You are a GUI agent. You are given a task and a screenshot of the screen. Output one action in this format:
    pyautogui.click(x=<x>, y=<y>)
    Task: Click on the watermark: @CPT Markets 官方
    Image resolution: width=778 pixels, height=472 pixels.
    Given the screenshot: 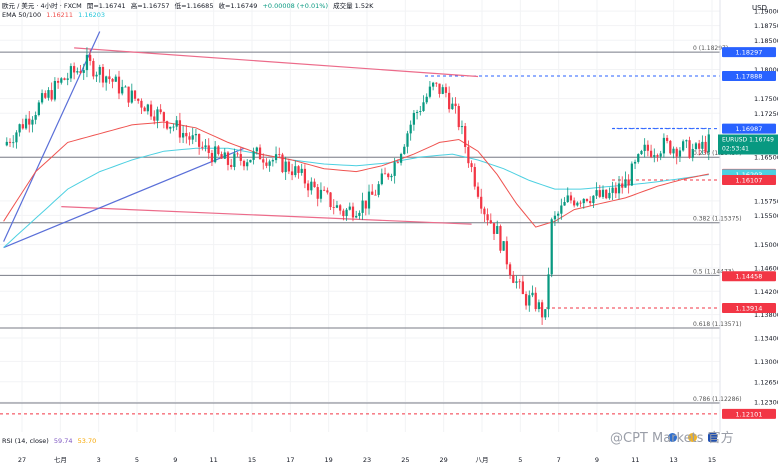 What is the action you would take?
    pyautogui.click(x=672, y=438)
    